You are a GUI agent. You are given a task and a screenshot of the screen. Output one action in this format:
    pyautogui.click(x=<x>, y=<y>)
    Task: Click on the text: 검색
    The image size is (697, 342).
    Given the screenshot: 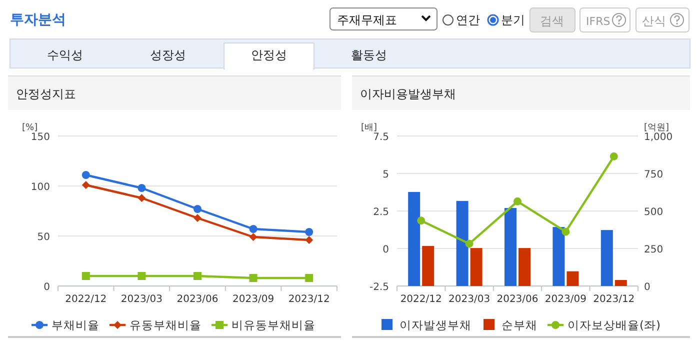 What is the action you would take?
    pyautogui.click(x=552, y=21)
    